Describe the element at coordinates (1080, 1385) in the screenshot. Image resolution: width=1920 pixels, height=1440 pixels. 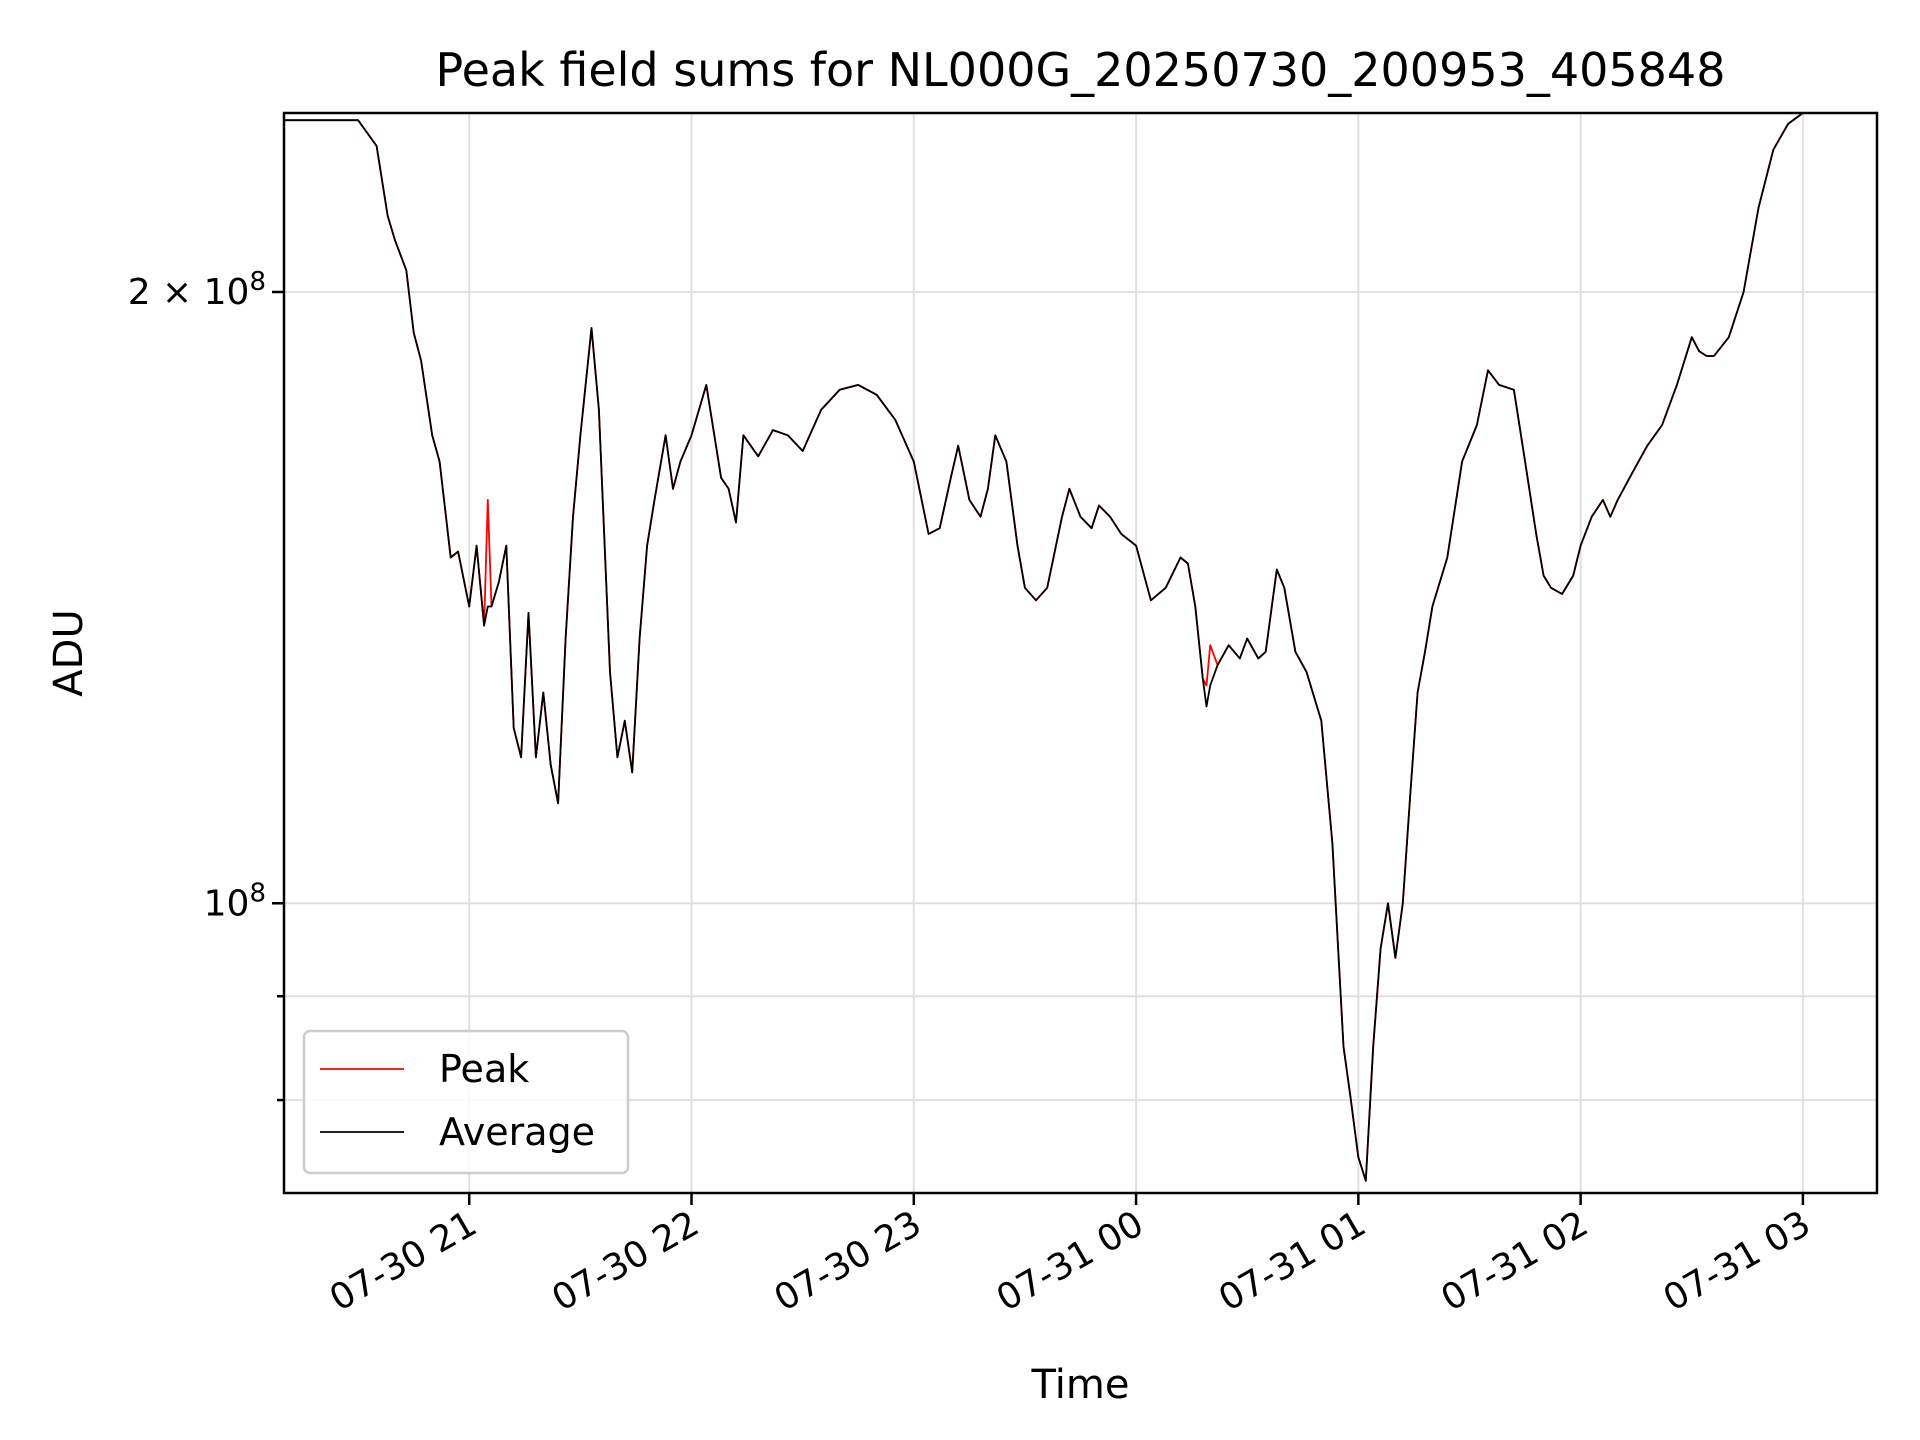
I see `x-axis-label: Time` at that location.